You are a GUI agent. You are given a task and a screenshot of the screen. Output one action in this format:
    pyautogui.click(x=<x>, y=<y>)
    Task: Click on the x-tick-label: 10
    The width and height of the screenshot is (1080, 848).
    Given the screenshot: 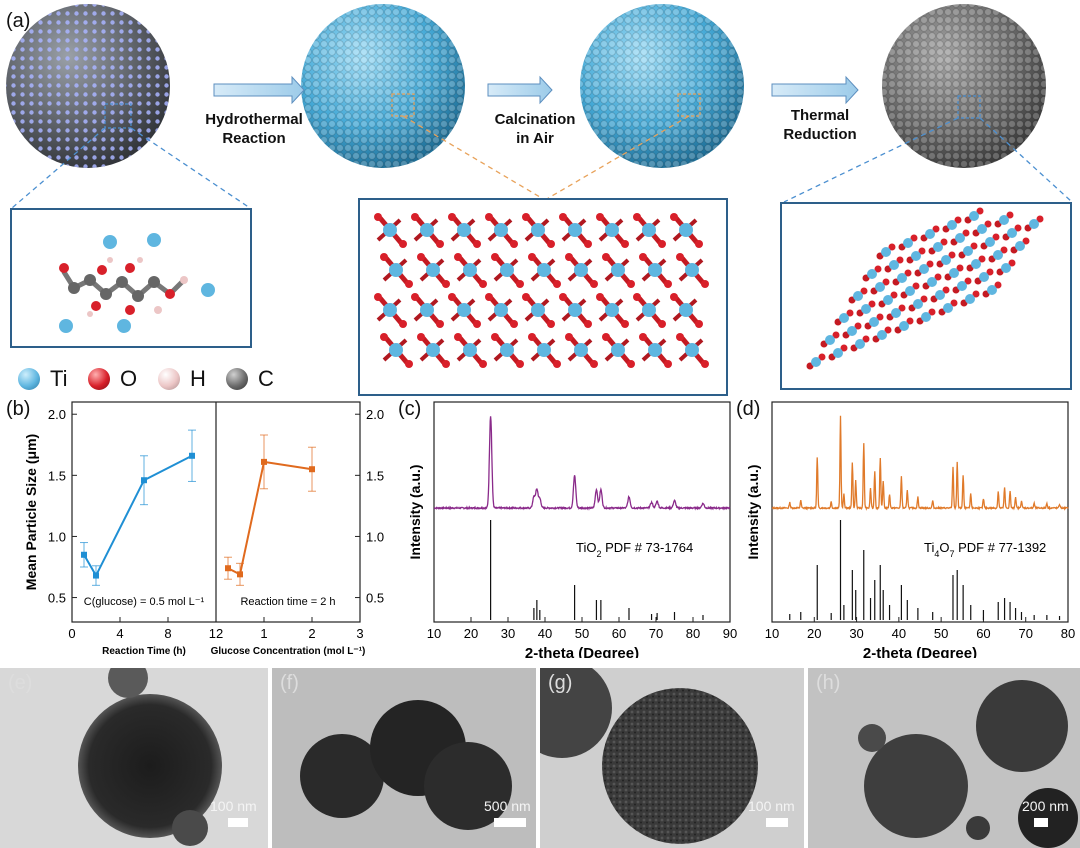 What is the action you would take?
    pyautogui.click(x=772, y=633)
    